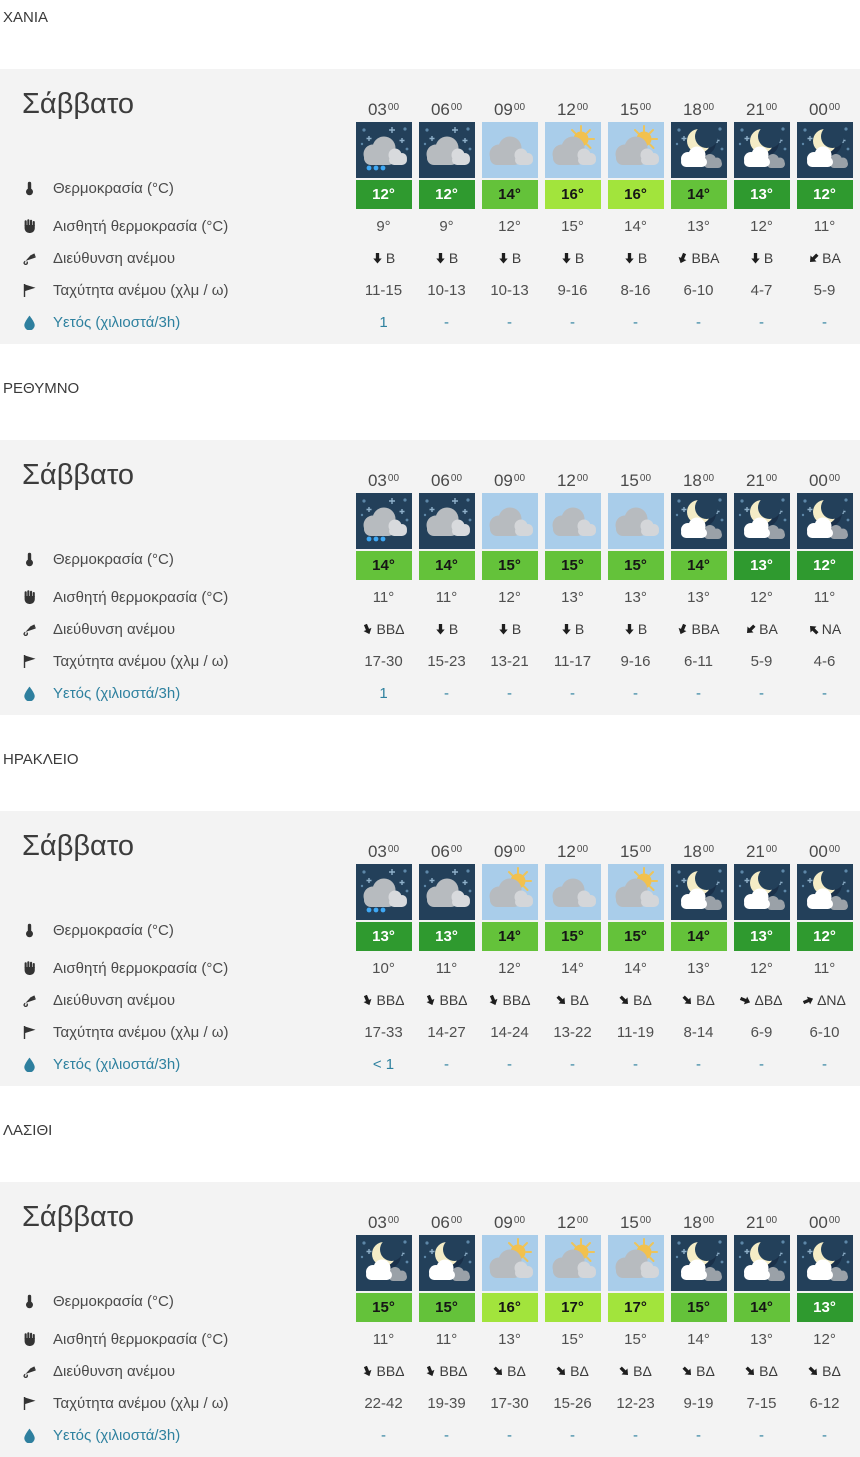  Describe the element at coordinates (635, 1307) in the screenshot. I see `temperature-cell: 17°` at that location.